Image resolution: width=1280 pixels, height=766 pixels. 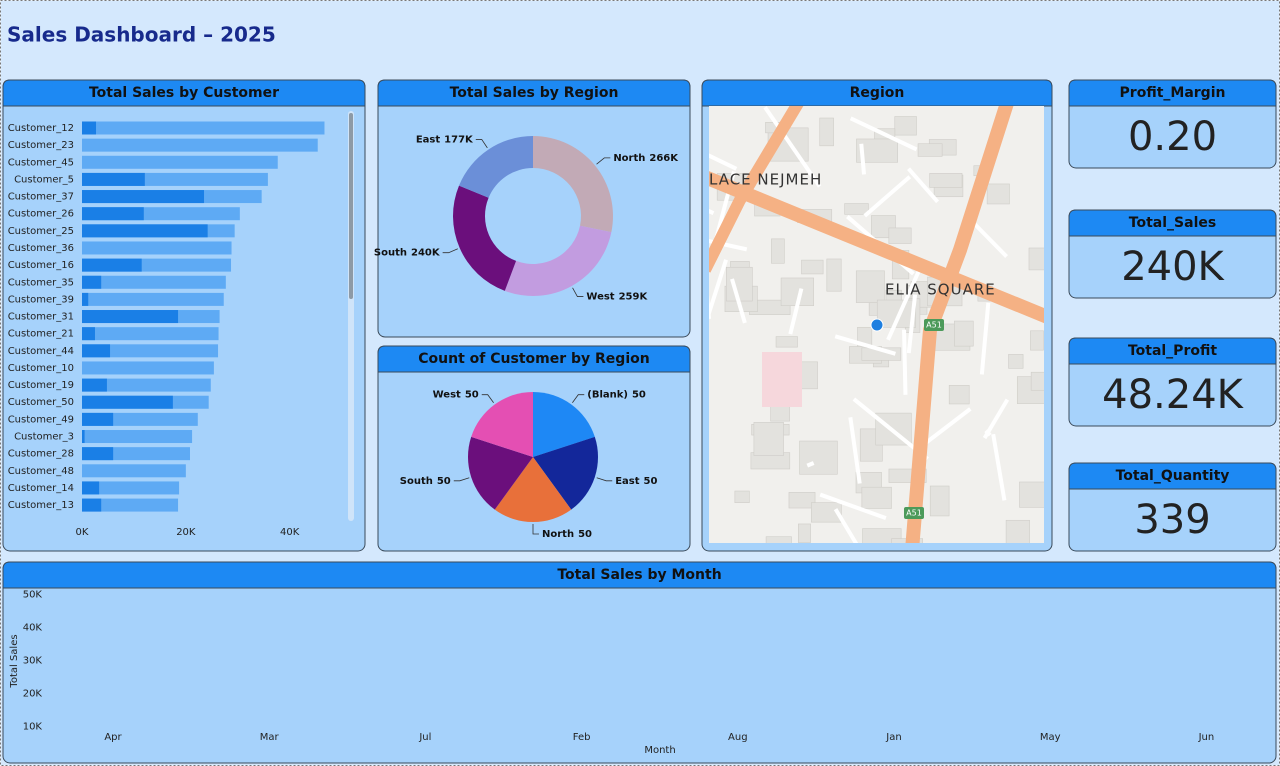 What do you see at coordinates (765, 180) in the screenshot?
I see `map-label: LACE NEJMEH` at bounding box center [765, 180].